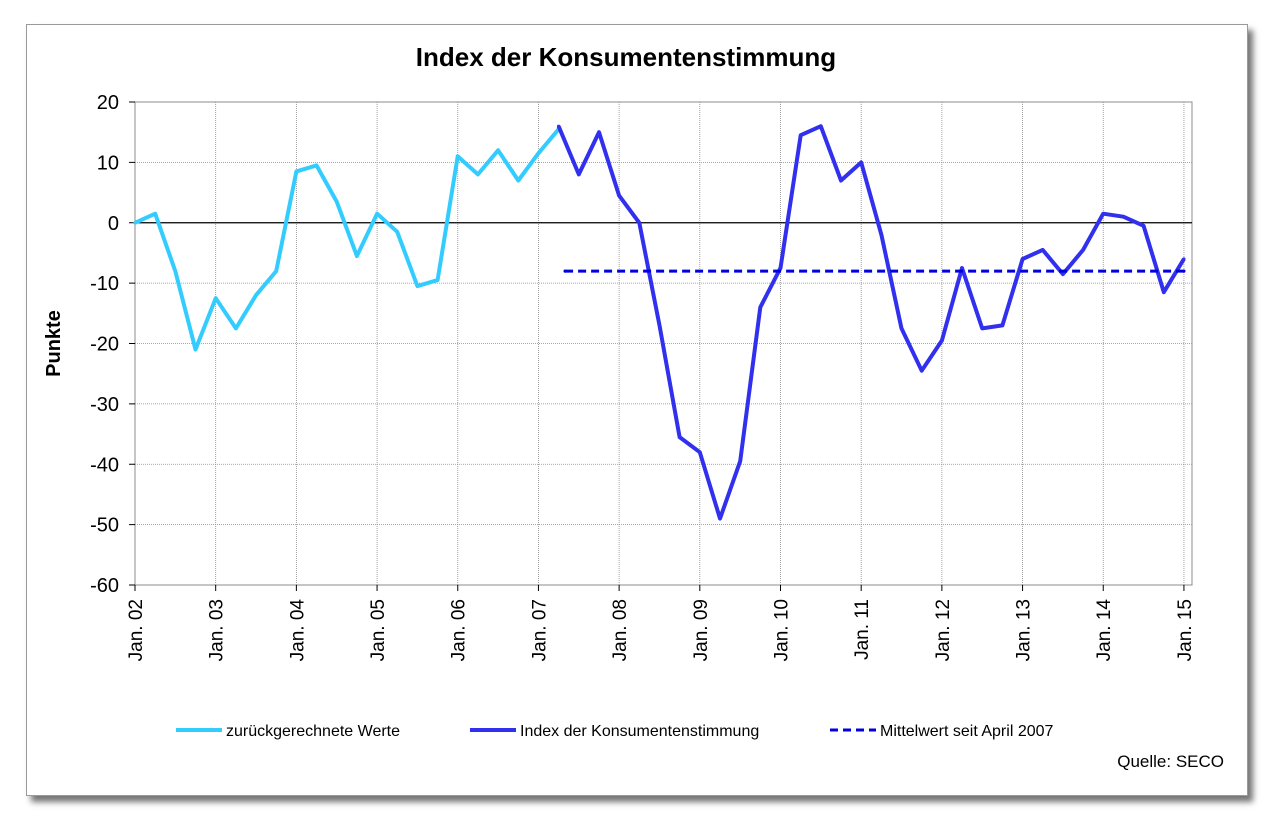  Describe the element at coordinates (104, 345) in the screenshot. I see `y-tick-label: -20` at that location.